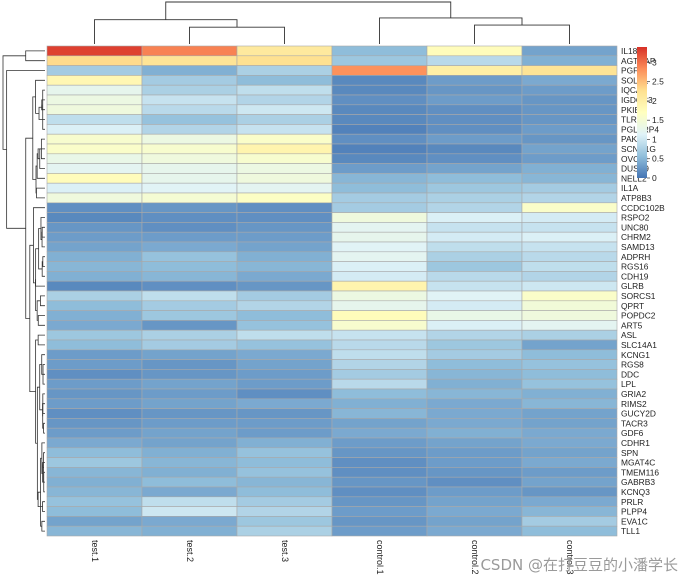 The height and width of the screenshot is (583, 692). I want to click on legend-tick-label: 1, so click(654, 139).